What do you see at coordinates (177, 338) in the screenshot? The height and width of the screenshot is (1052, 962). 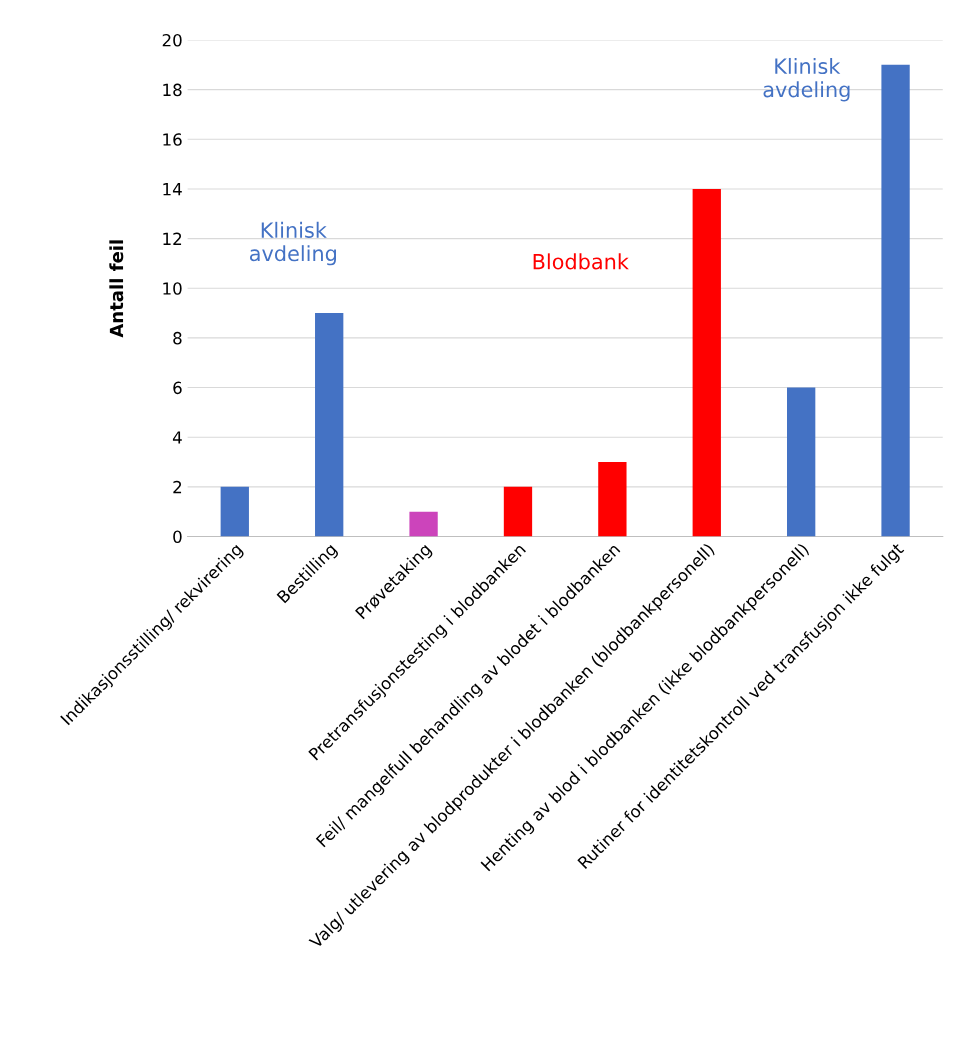 I see `y-tick-label: 8` at bounding box center [177, 338].